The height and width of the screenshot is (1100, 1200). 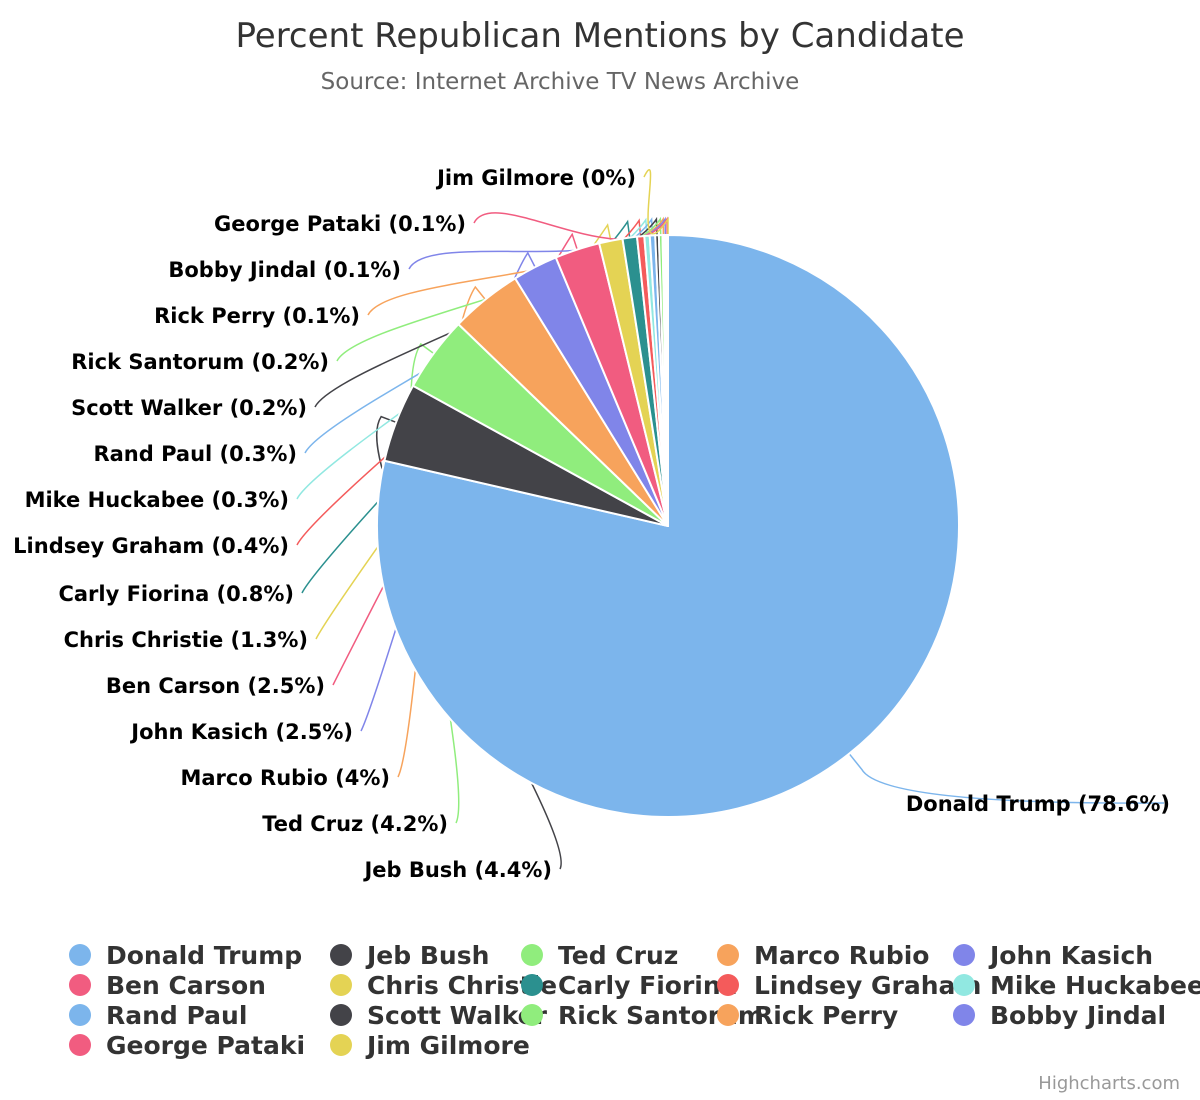 What do you see at coordinates (964, 985) in the screenshot?
I see `legend-marker-mike-huckabee` at bounding box center [964, 985].